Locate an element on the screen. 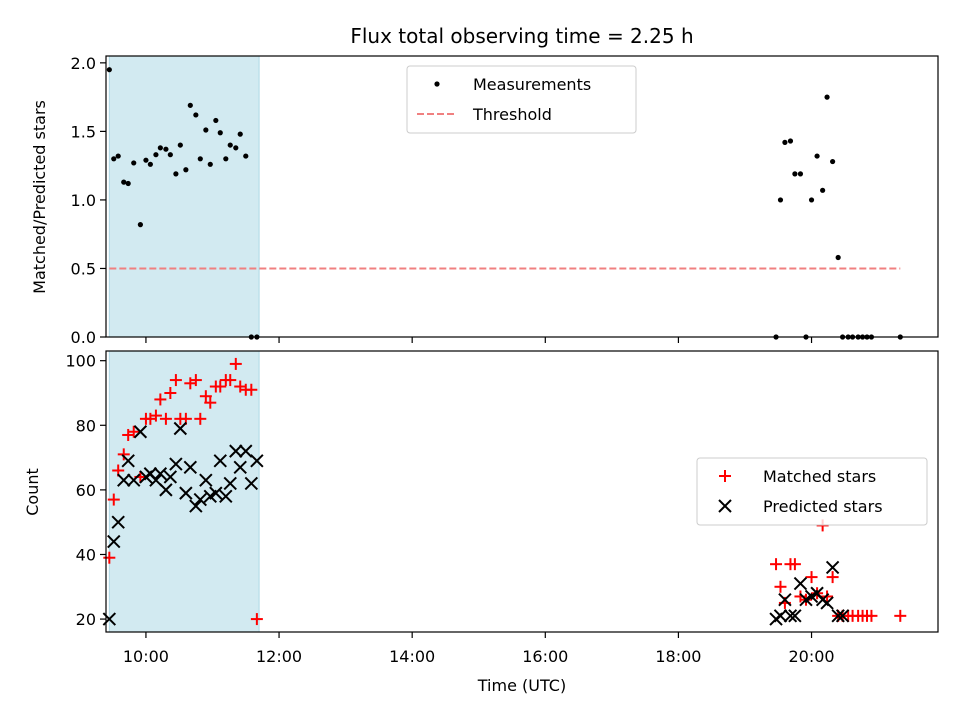  top-y-tick-label: 1.0 is located at coordinates (83, 200).